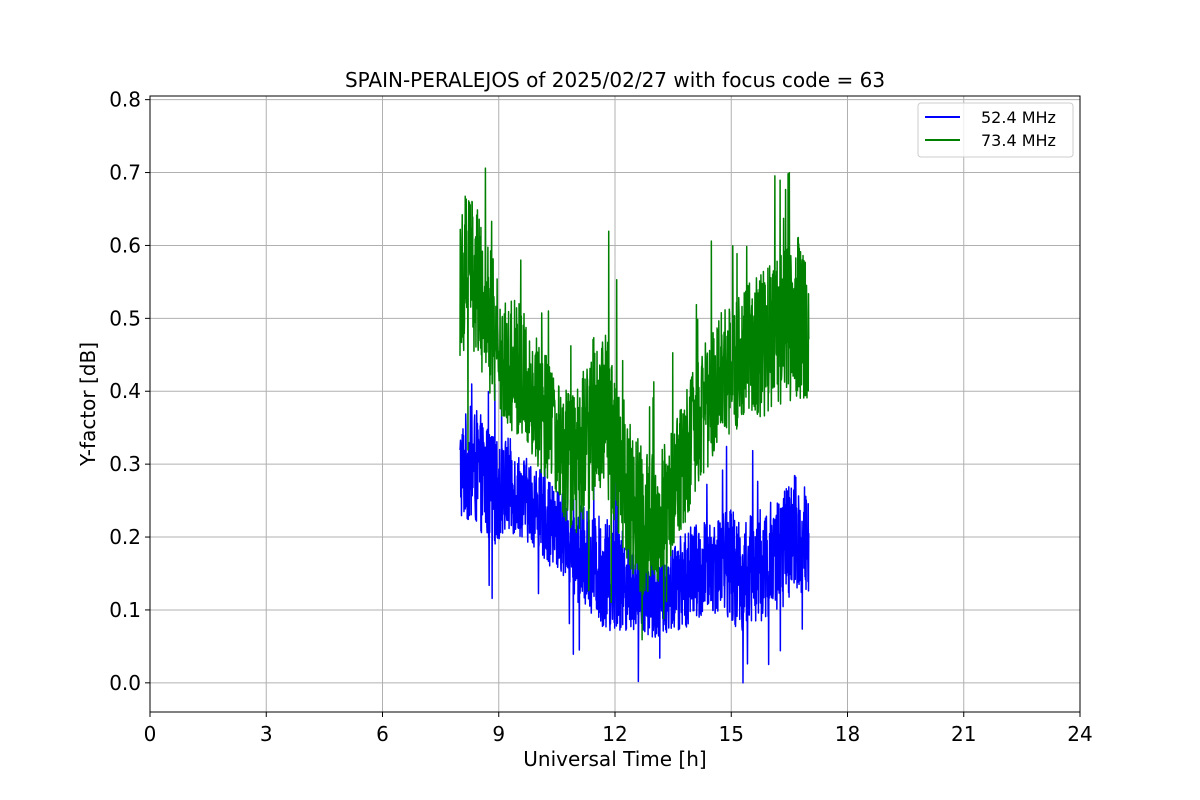 The height and width of the screenshot is (800, 1200). What do you see at coordinates (1018, 117) in the screenshot?
I see `legend-label-52-4: 52.4 MHz` at bounding box center [1018, 117].